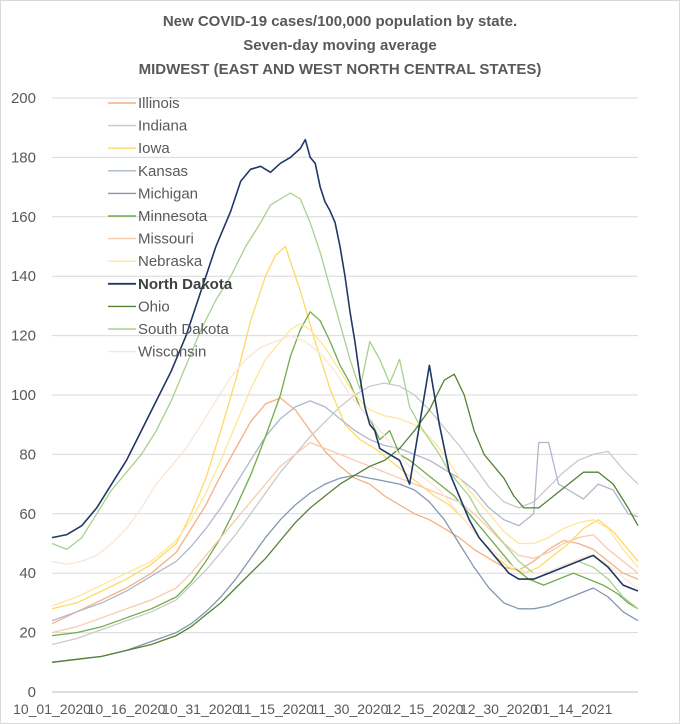 The height and width of the screenshot is (724, 680). I want to click on y-tick-label: 100, so click(23, 395).